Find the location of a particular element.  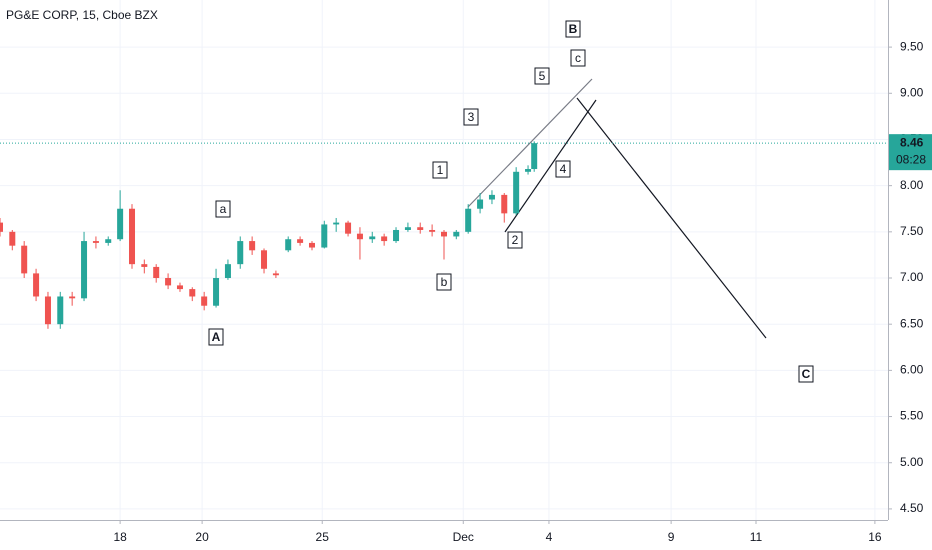

x-tick-label: 16 is located at coordinates (875, 537).